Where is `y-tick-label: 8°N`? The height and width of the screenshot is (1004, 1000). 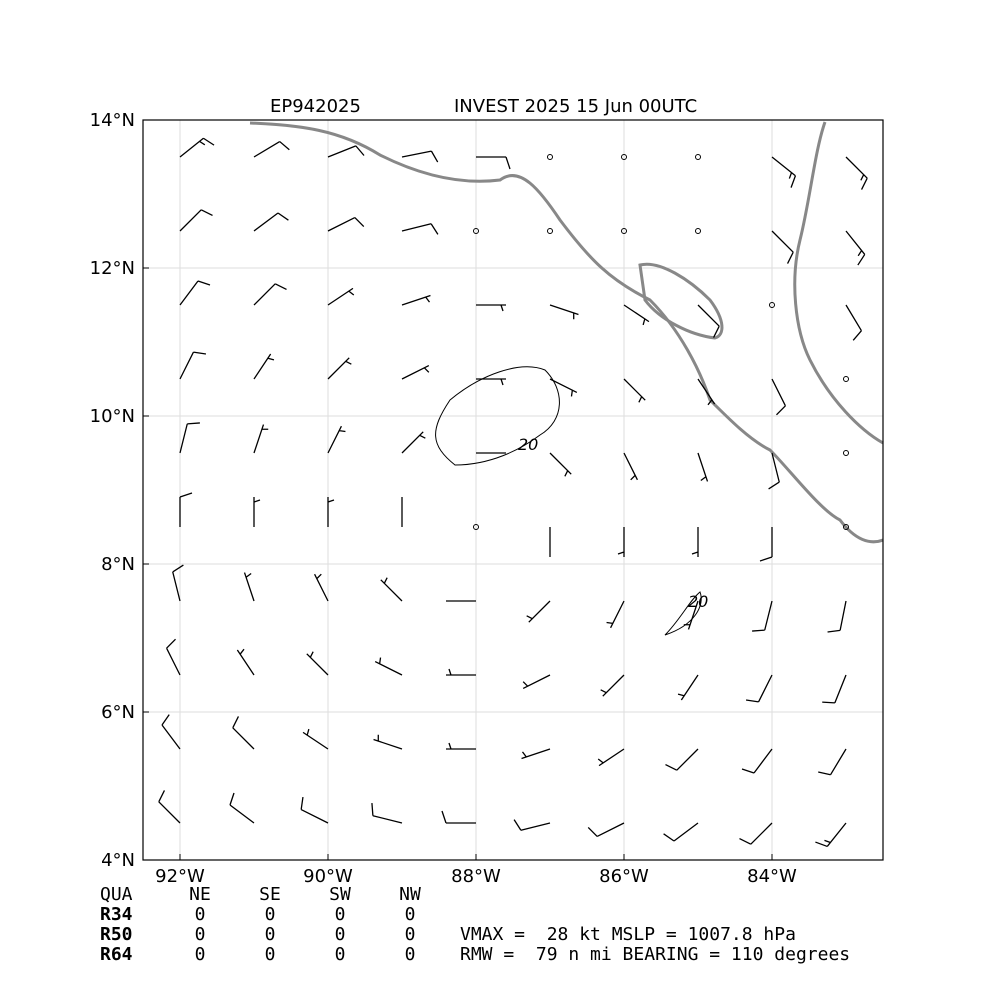
y-tick-label: 8°N is located at coordinates (118, 564).